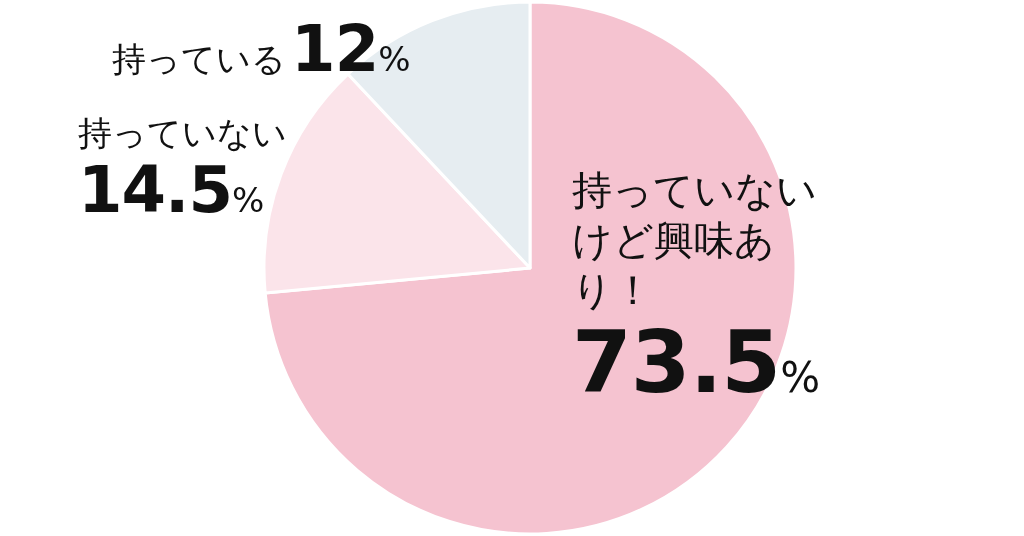 The width and height of the screenshot is (1024, 536). I want to click on slice-label: 持っていないけど興味あり！, so click(694, 240).